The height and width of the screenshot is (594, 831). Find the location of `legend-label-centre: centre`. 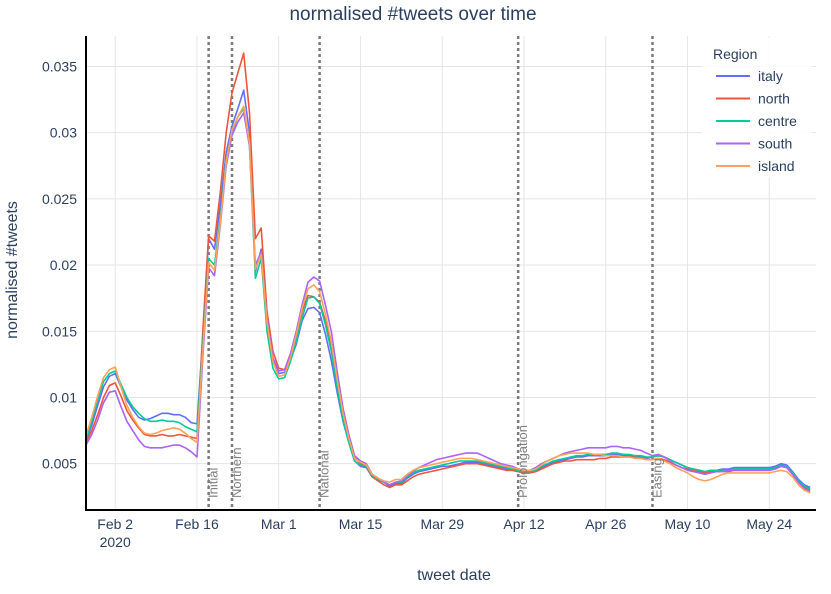

legend-label-centre: centre is located at coordinates (777, 121).